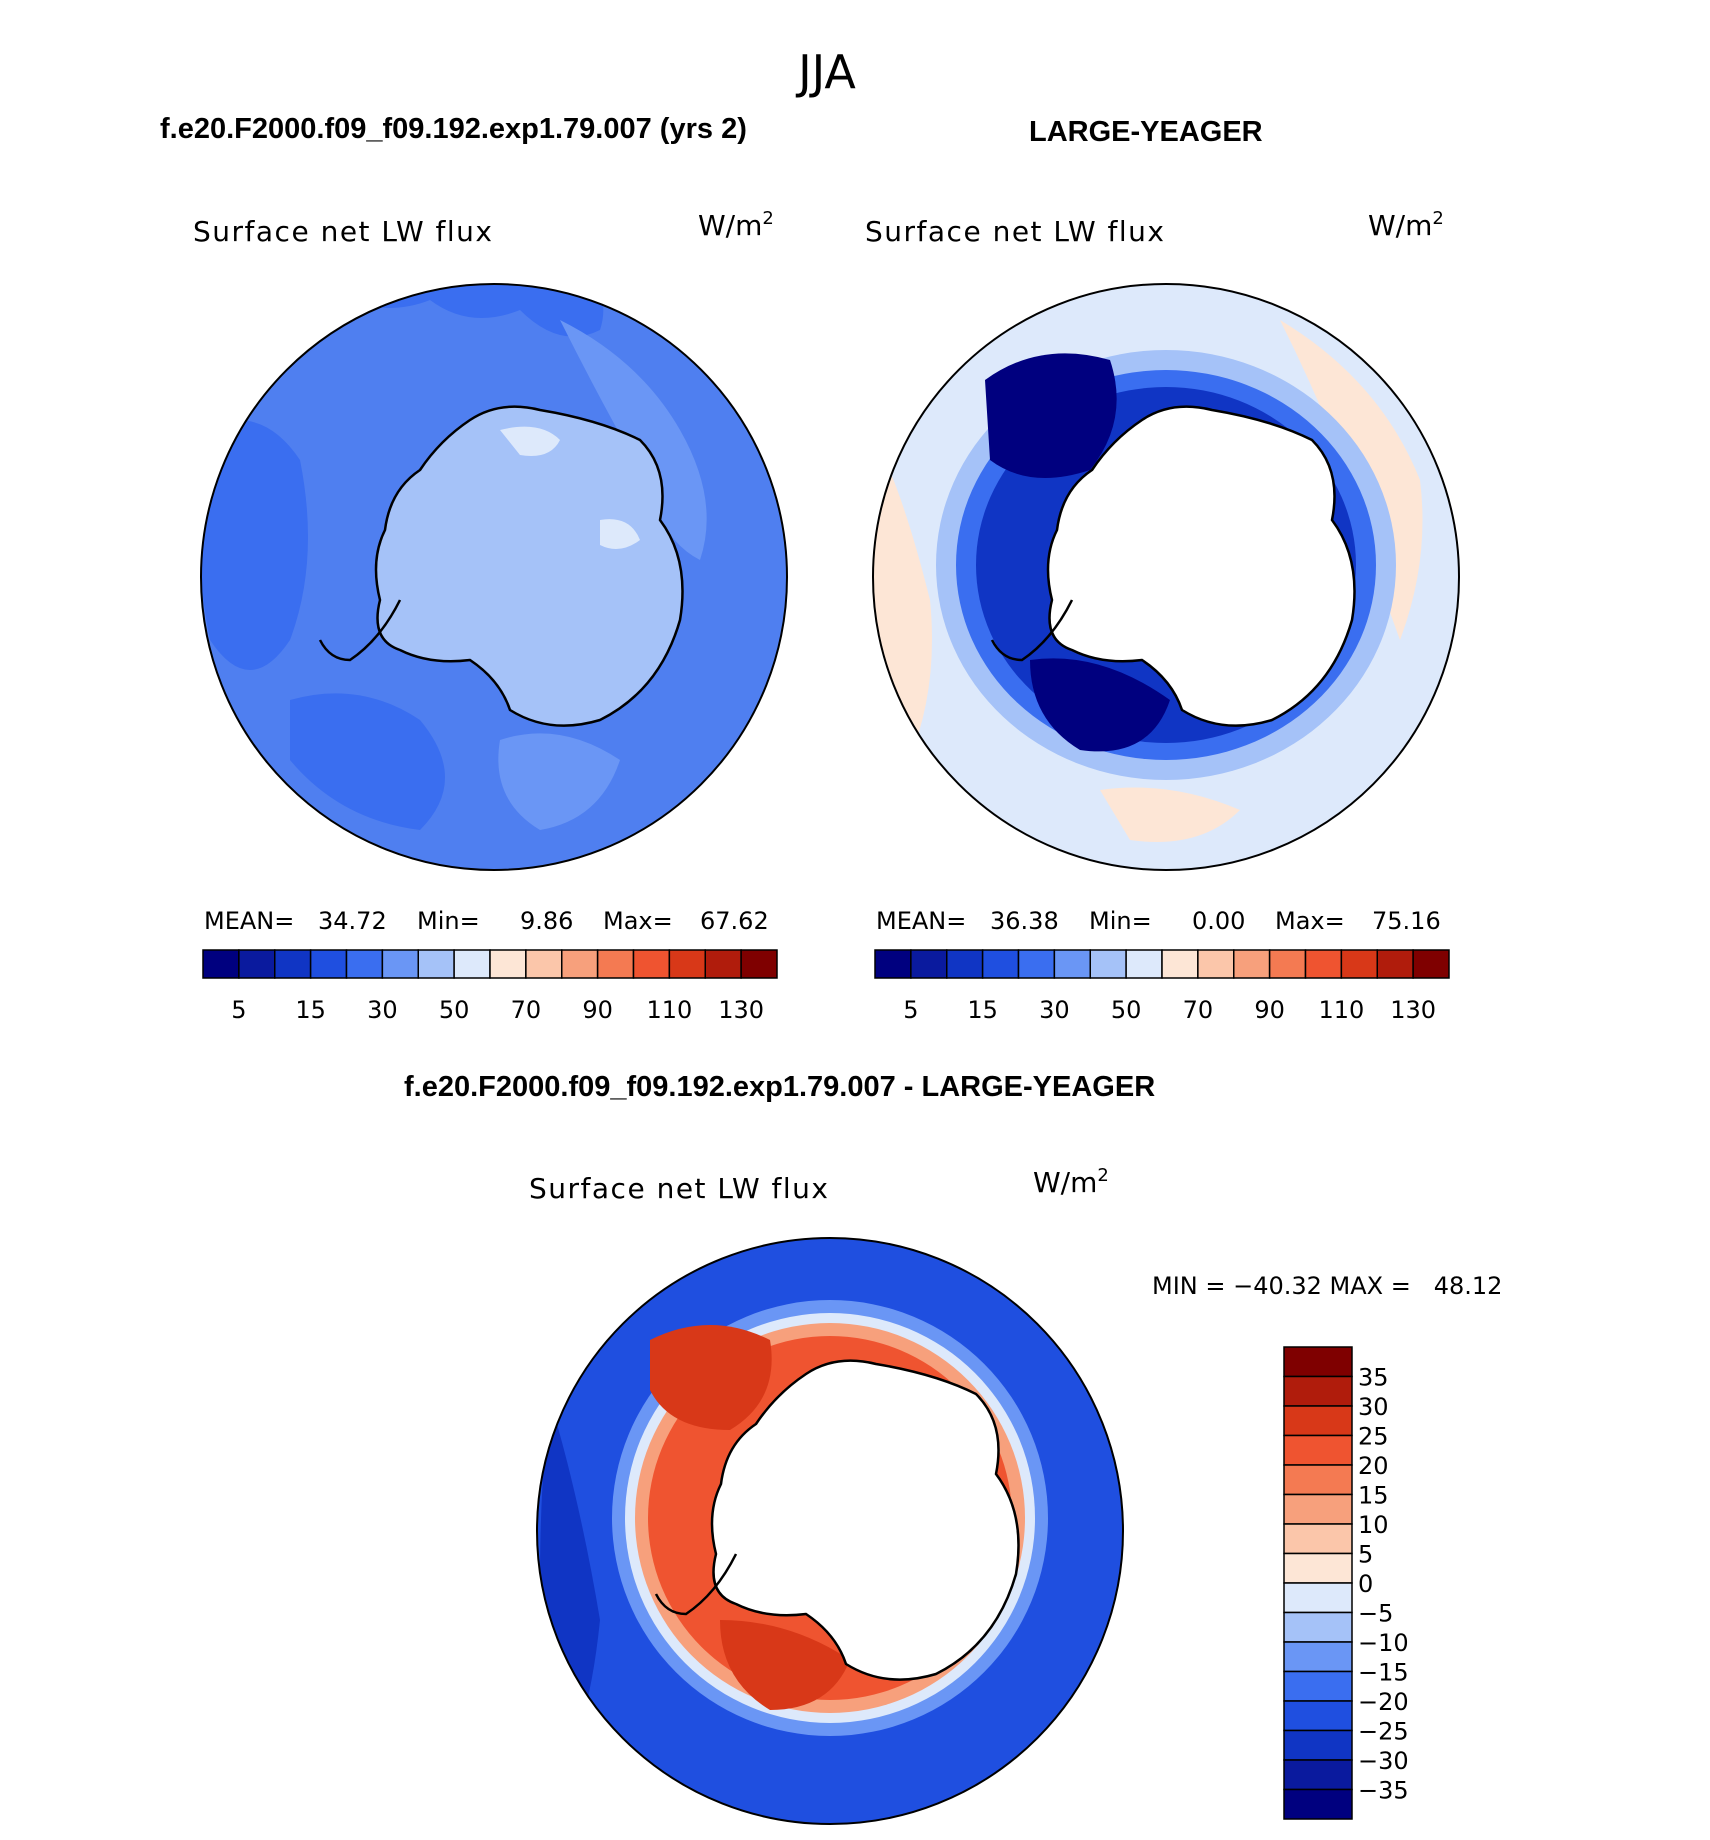 The image size is (1710, 1840). Describe the element at coordinates (1158, 921) in the screenshot. I see `panel-obs-stats: MEAN= 36.38 Min= 0.00 Max= 75.16` at that location.